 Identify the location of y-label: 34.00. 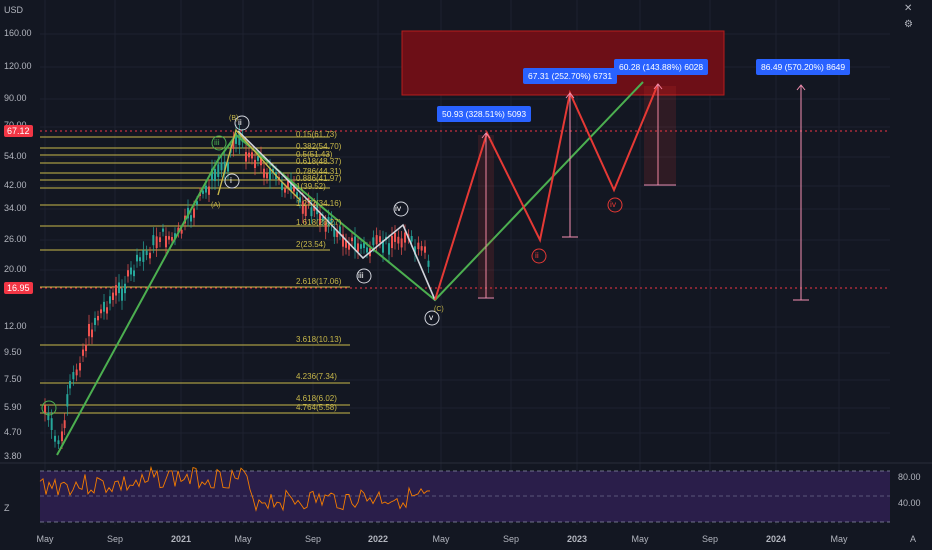
(15, 208).